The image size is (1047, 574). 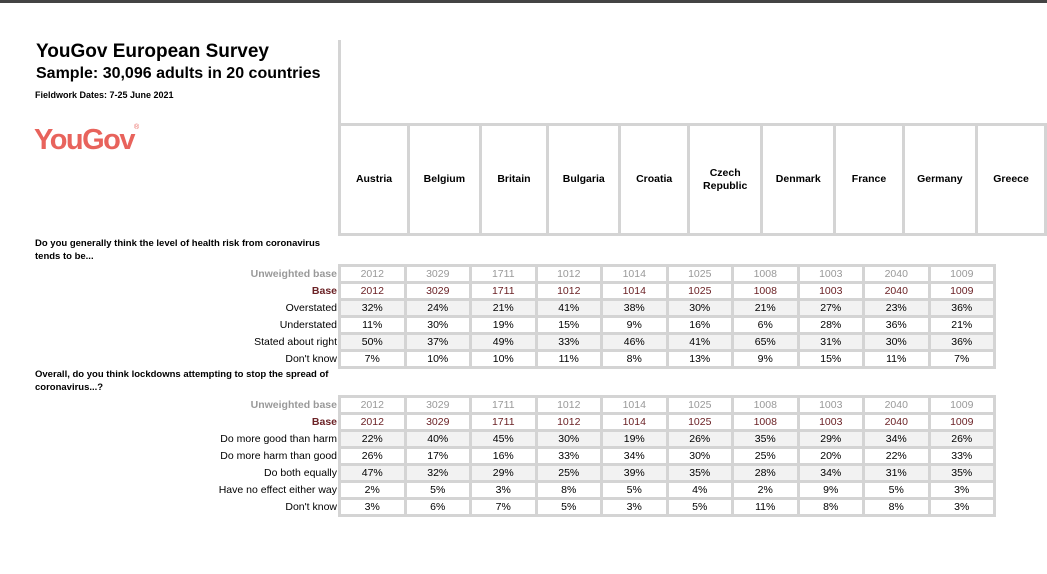 I want to click on table-cell: 46%, so click(x=634, y=342).